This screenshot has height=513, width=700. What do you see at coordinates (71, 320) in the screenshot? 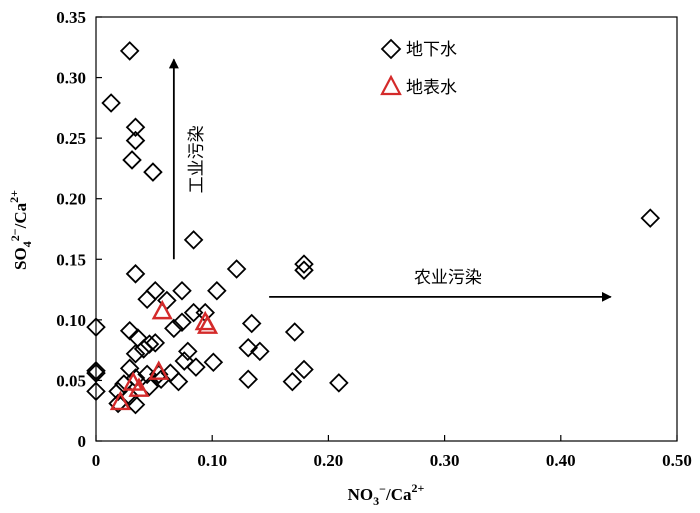
I see `y-tick-label: 0.10` at bounding box center [71, 320].